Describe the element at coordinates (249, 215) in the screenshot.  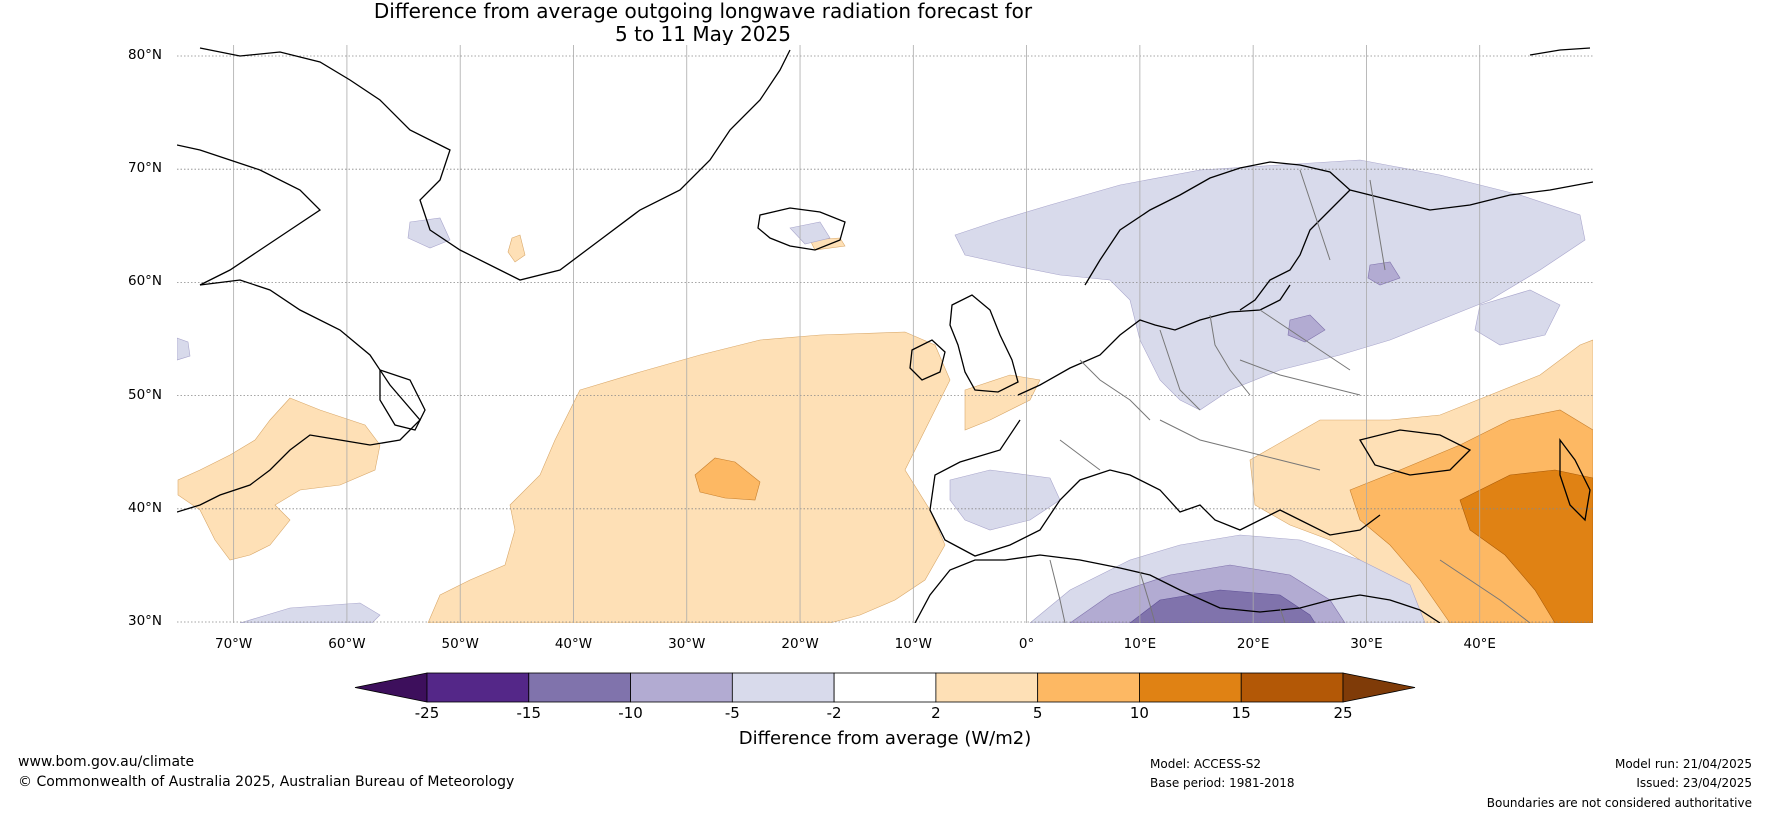
I see `coastline-baffin` at that location.